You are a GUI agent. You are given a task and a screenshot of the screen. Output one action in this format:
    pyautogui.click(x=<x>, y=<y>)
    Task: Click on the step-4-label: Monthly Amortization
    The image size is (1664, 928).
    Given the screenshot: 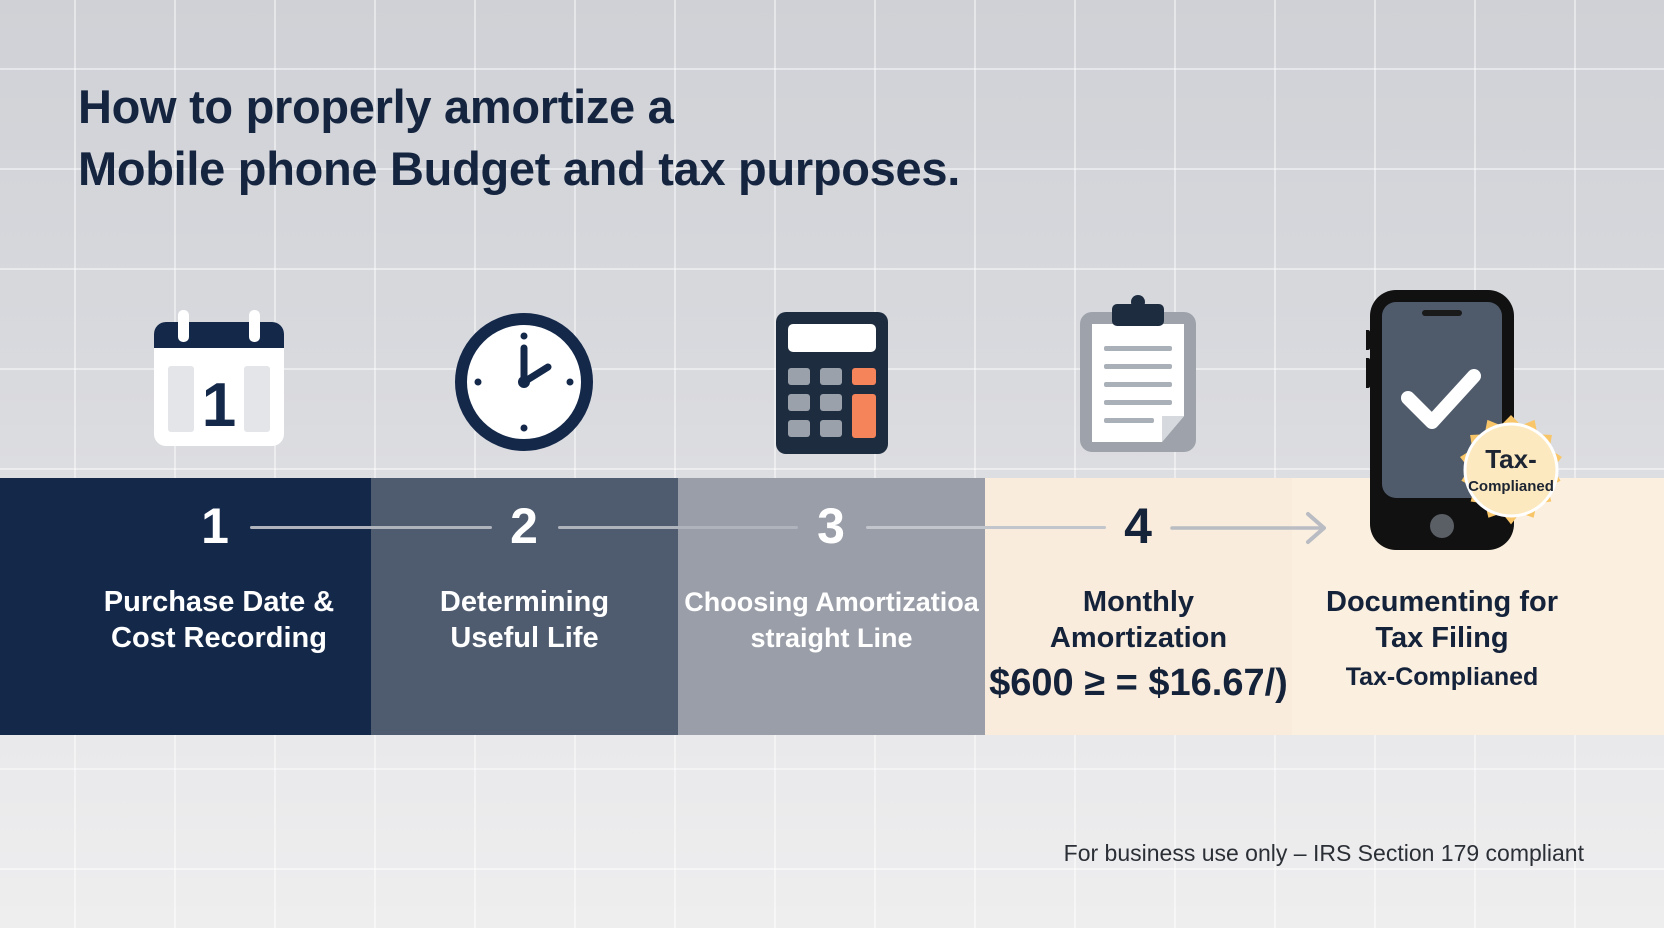 What is the action you would take?
    pyautogui.click(x=1138, y=620)
    